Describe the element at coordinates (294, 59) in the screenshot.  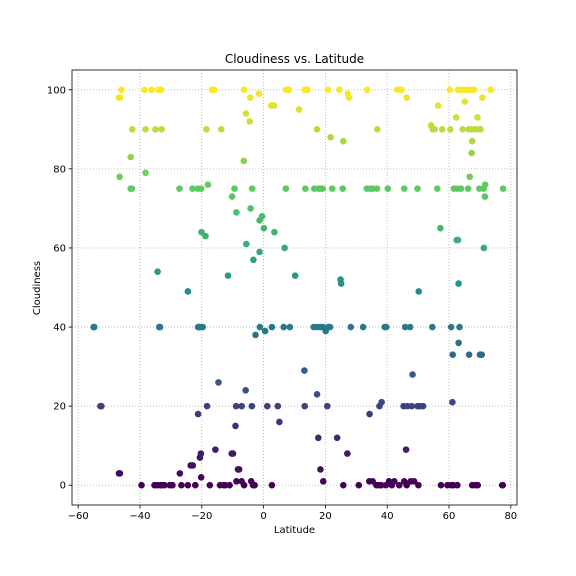
I see `chart-title: Cloudiness vs. Latitude` at that location.